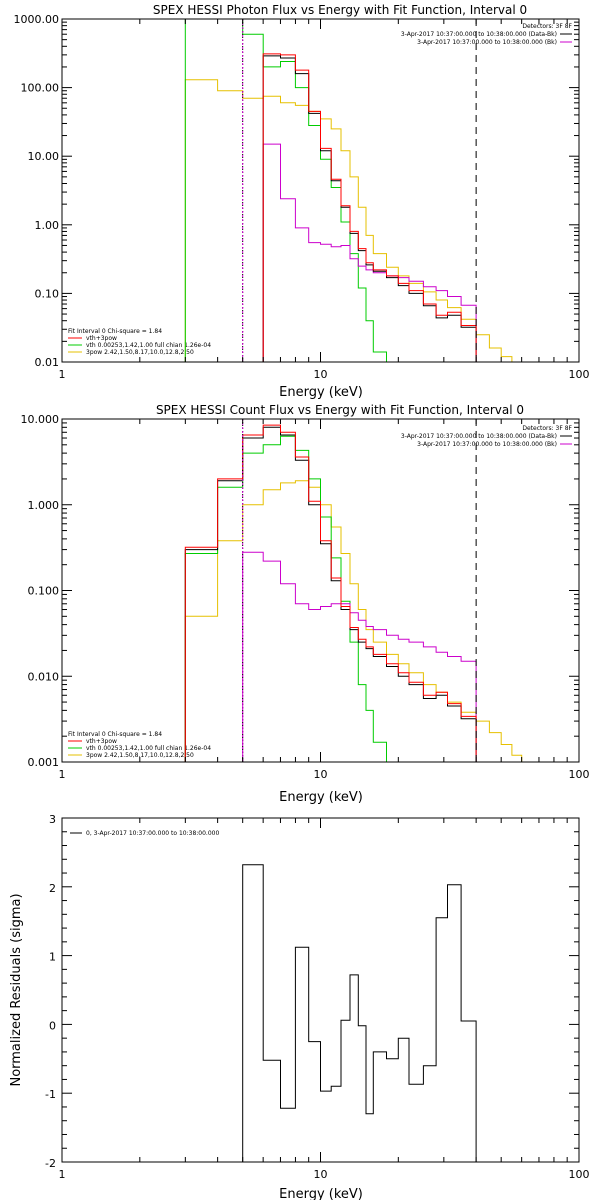  Describe the element at coordinates (50, 1163) in the screenshot. I see `residuals-y-tick-label: -2` at that location.